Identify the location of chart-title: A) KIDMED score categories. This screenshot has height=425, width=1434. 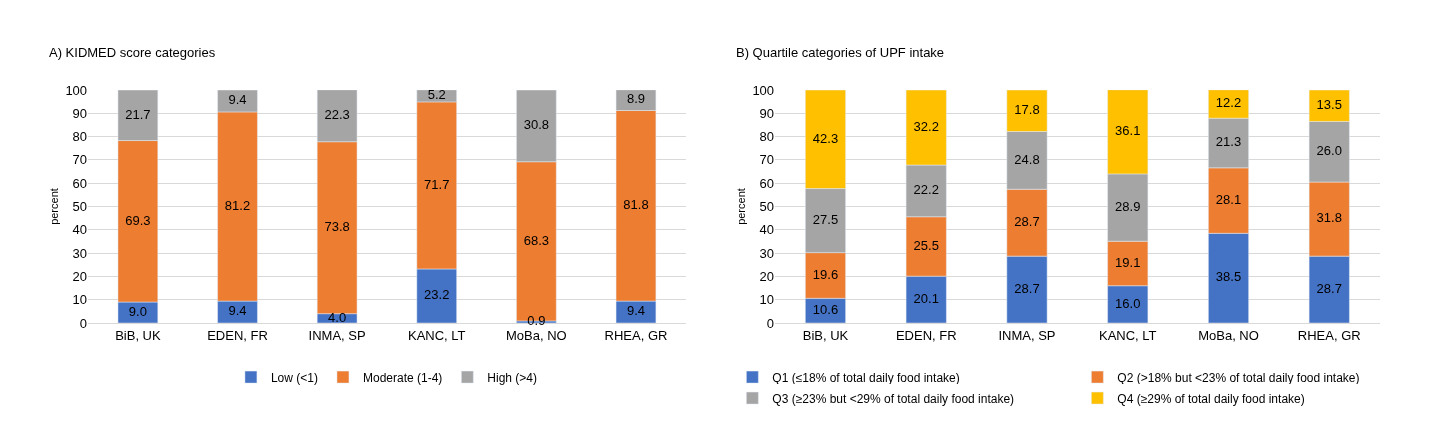
(132, 52).